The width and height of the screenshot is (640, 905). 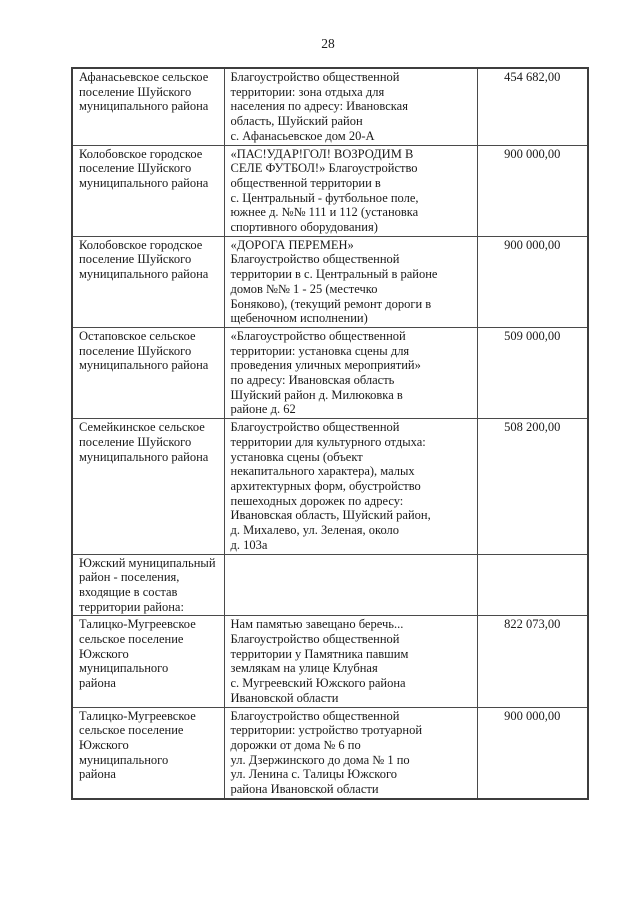 What do you see at coordinates (532, 373) in the screenshot?
I see `amount-cell: 509 000,00` at bounding box center [532, 373].